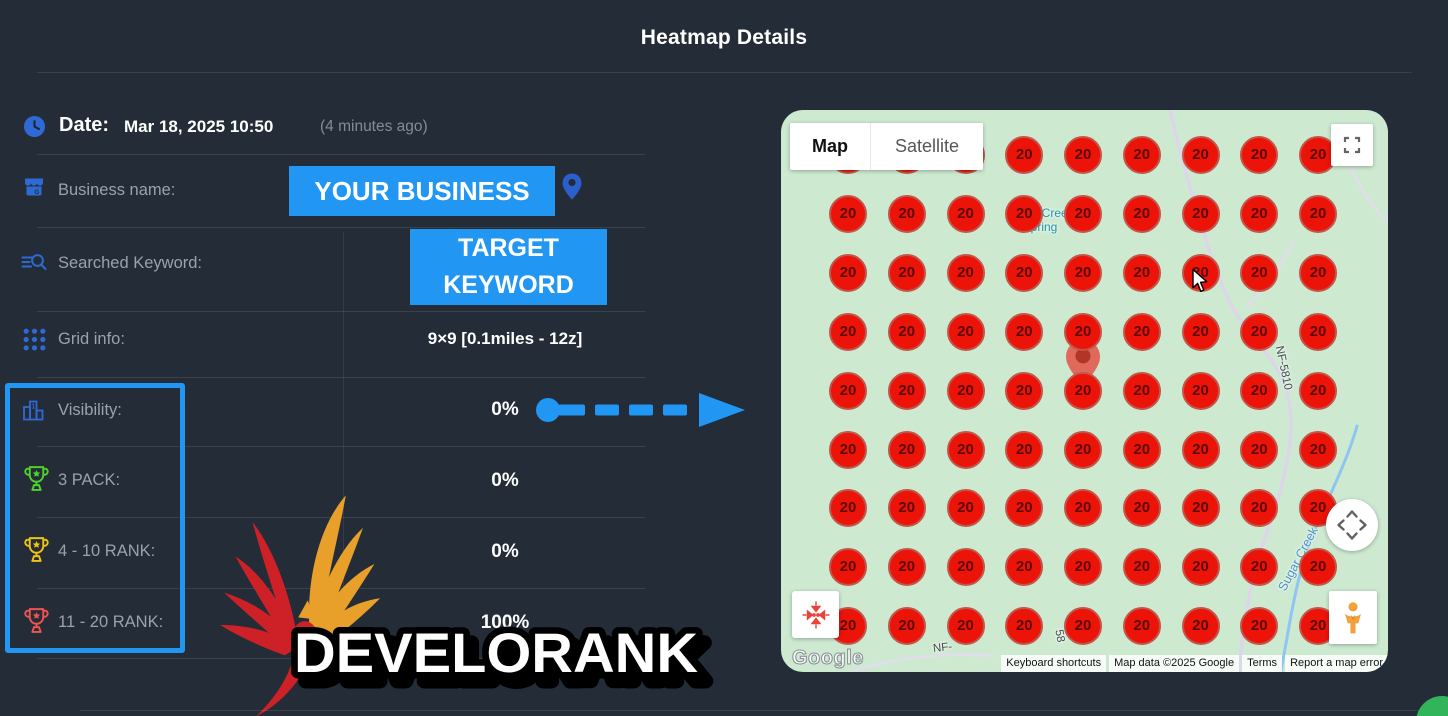  What do you see at coordinates (927, 146) in the screenshot?
I see `tab-satellite: Satellite` at bounding box center [927, 146].